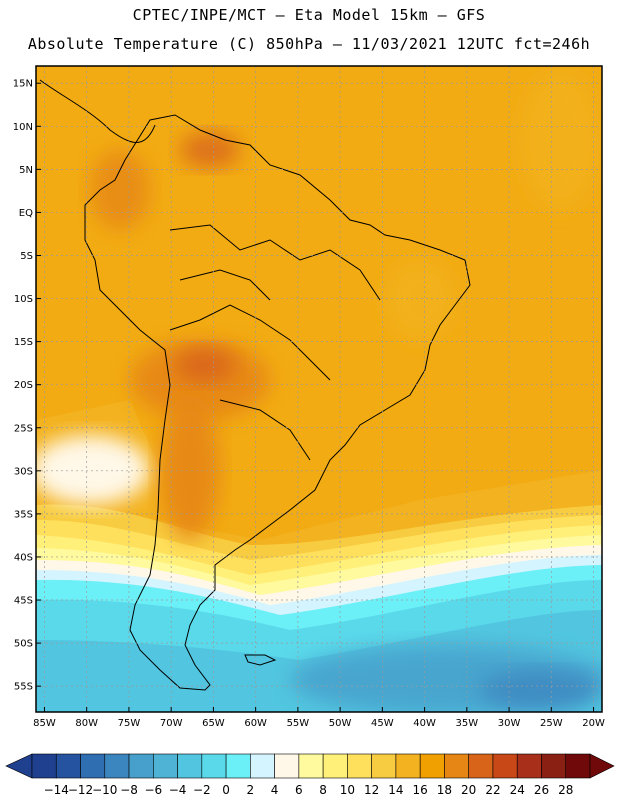  What do you see at coordinates (382, 723) in the screenshot?
I see `lon-label: 45W` at bounding box center [382, 723].